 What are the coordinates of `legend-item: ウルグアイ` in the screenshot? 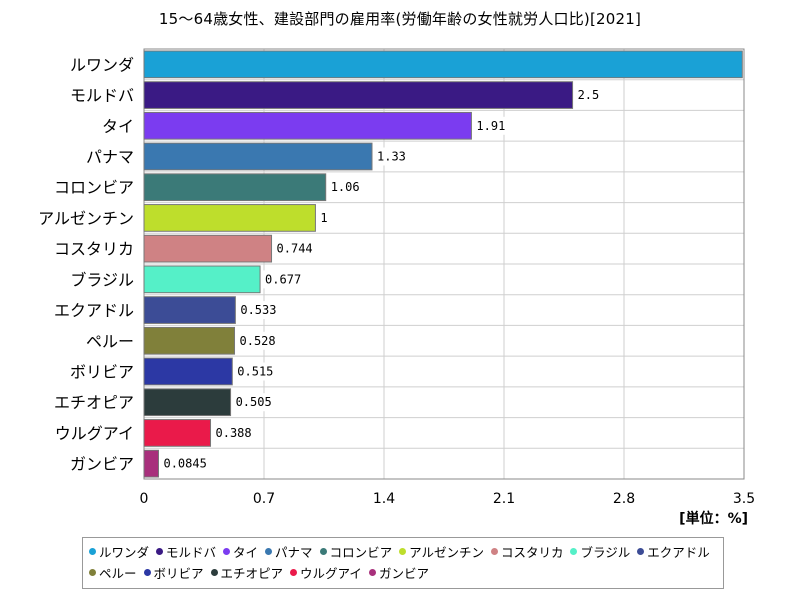 It's located at (326, 572).